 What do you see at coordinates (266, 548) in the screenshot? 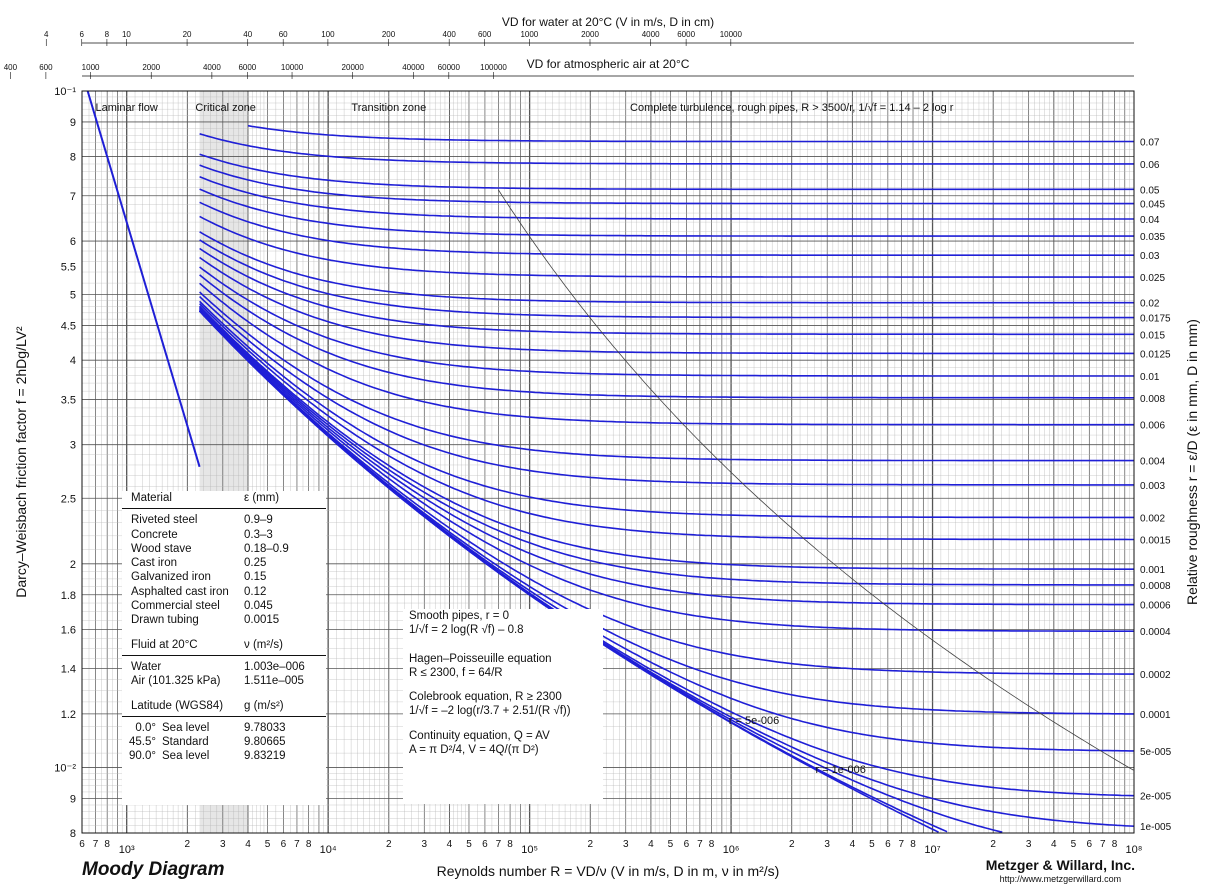
I see `material-roughness: 0.18–0.9` at bounding box center [266, 548].